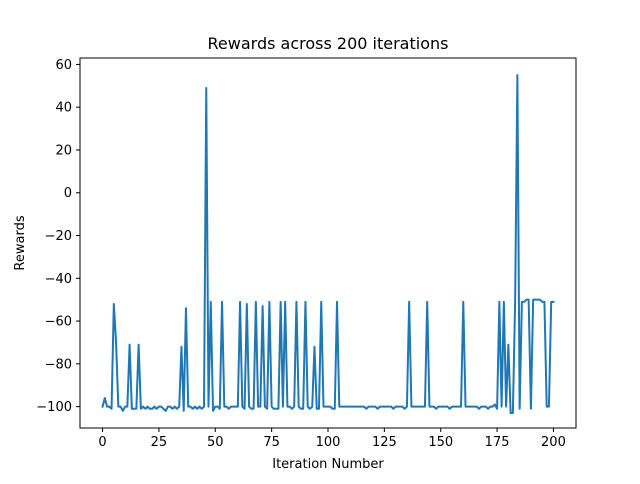  I want to click on x-tick-label: 200, so click(553, 442).